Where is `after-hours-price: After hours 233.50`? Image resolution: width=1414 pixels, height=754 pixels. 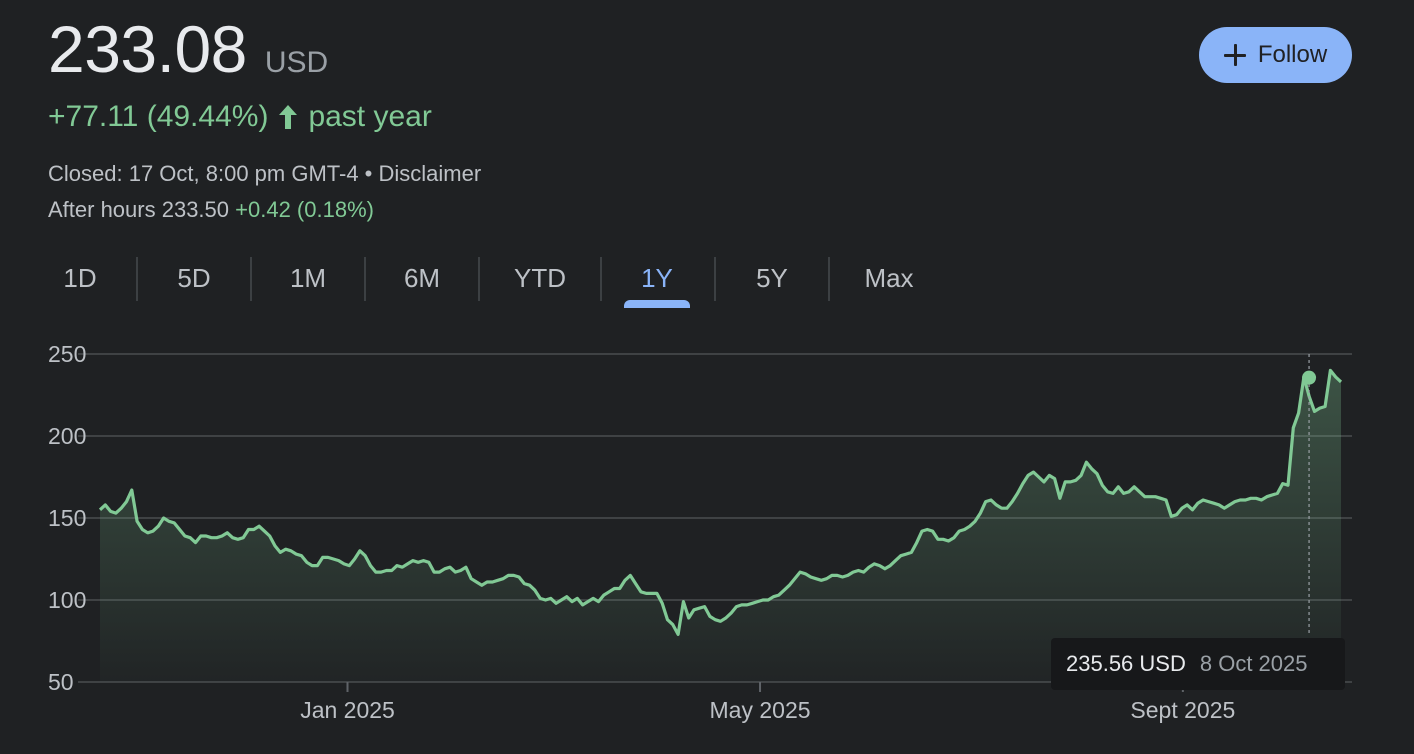 after-hours-price: After hours 233.50 is located at coordinates (139, 209).